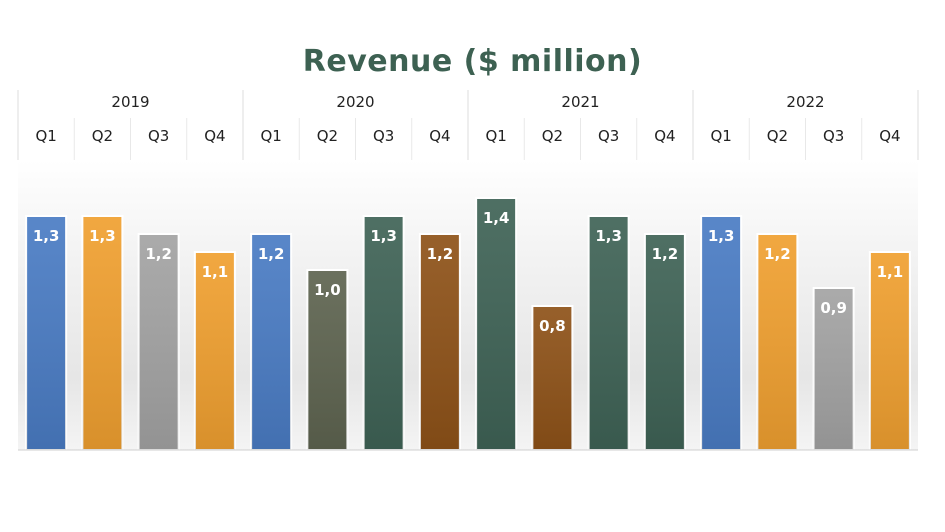 This screenshot has height=532, width=945. I want to click on value-label: 1,4, so click(496, 218).